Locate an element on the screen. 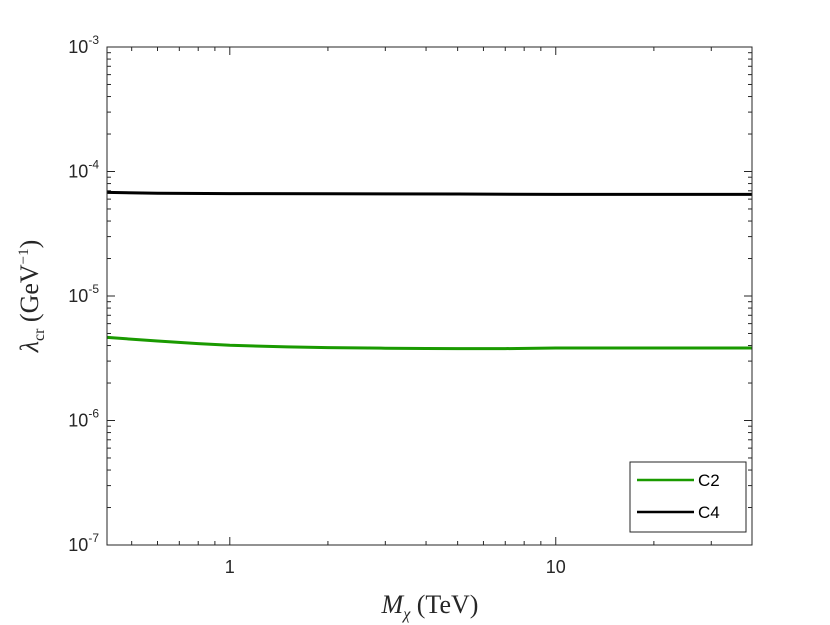  y-axis-title-unit-pre: (GeV is located at coordinates (29, 296).